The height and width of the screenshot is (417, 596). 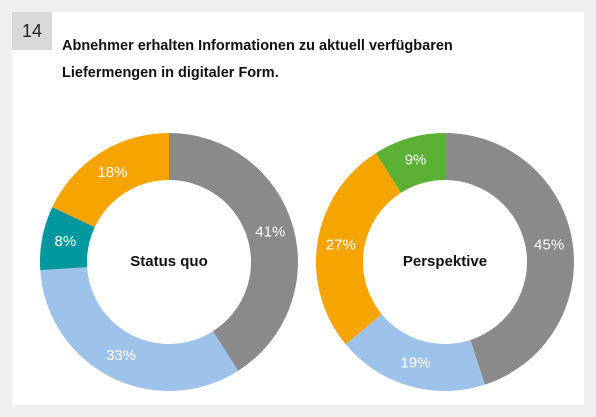 I want to click on value-label: 9%, so click(x=416, y=160).